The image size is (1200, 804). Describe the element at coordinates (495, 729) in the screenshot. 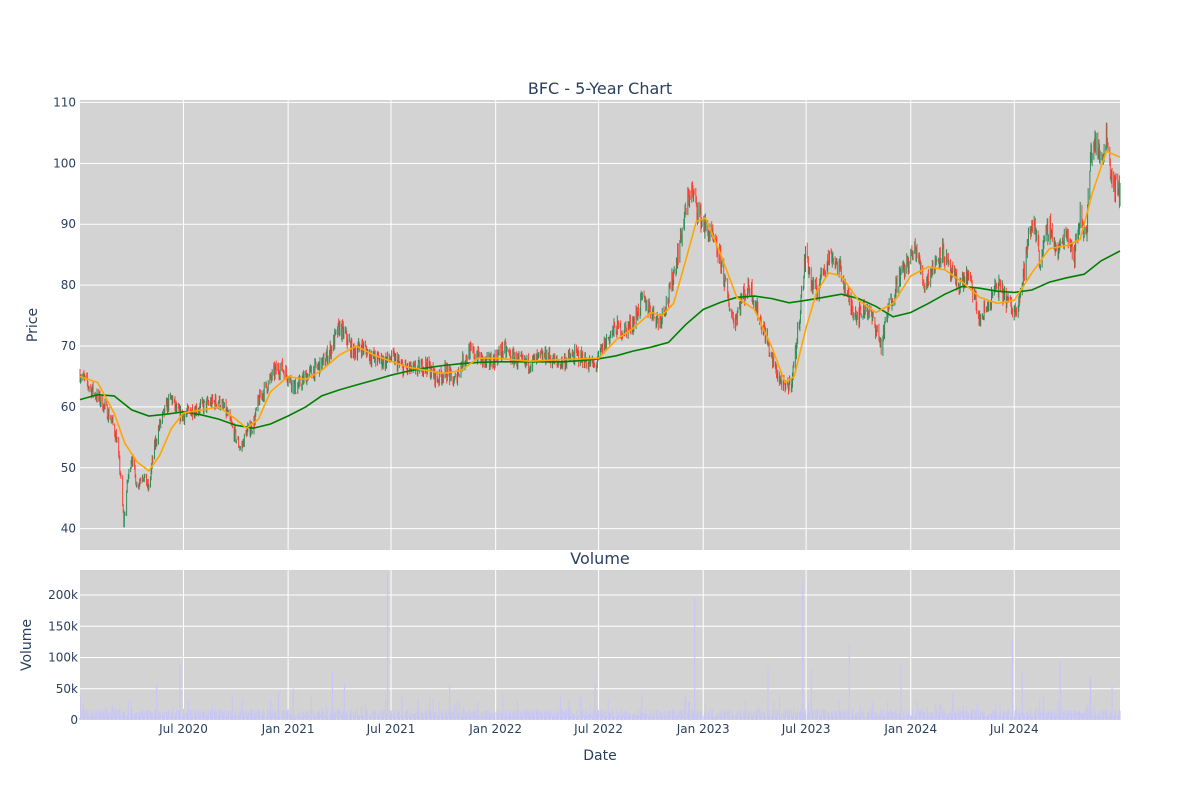

I see `x-tick-label: Jan 2022` at that location.